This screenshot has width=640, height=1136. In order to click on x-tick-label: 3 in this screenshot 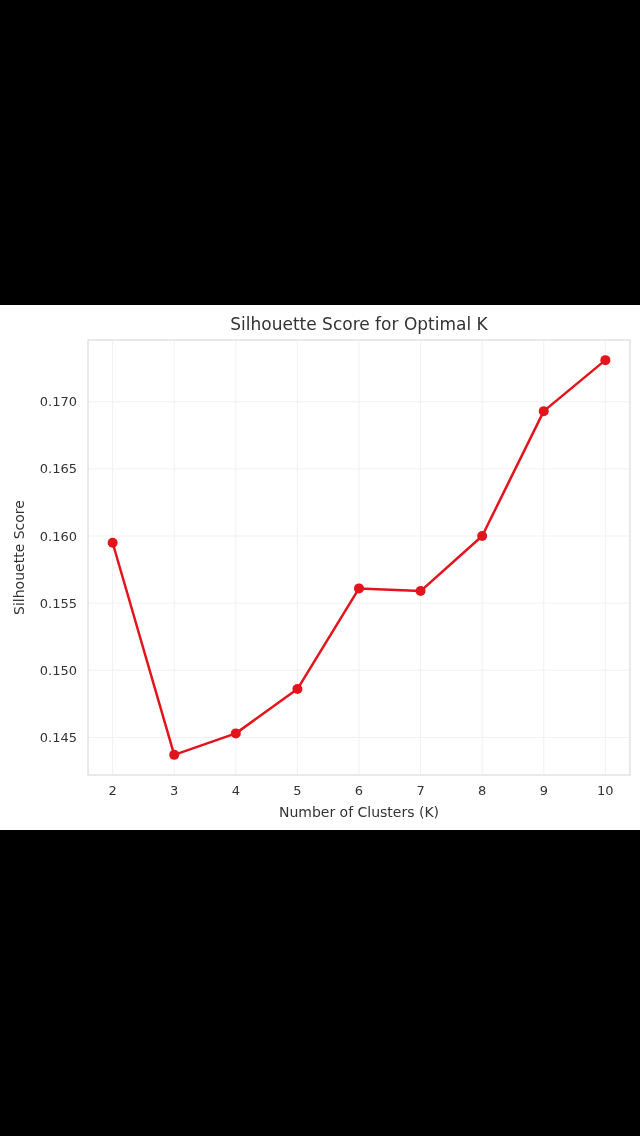, I will do `click(174, 790)`.